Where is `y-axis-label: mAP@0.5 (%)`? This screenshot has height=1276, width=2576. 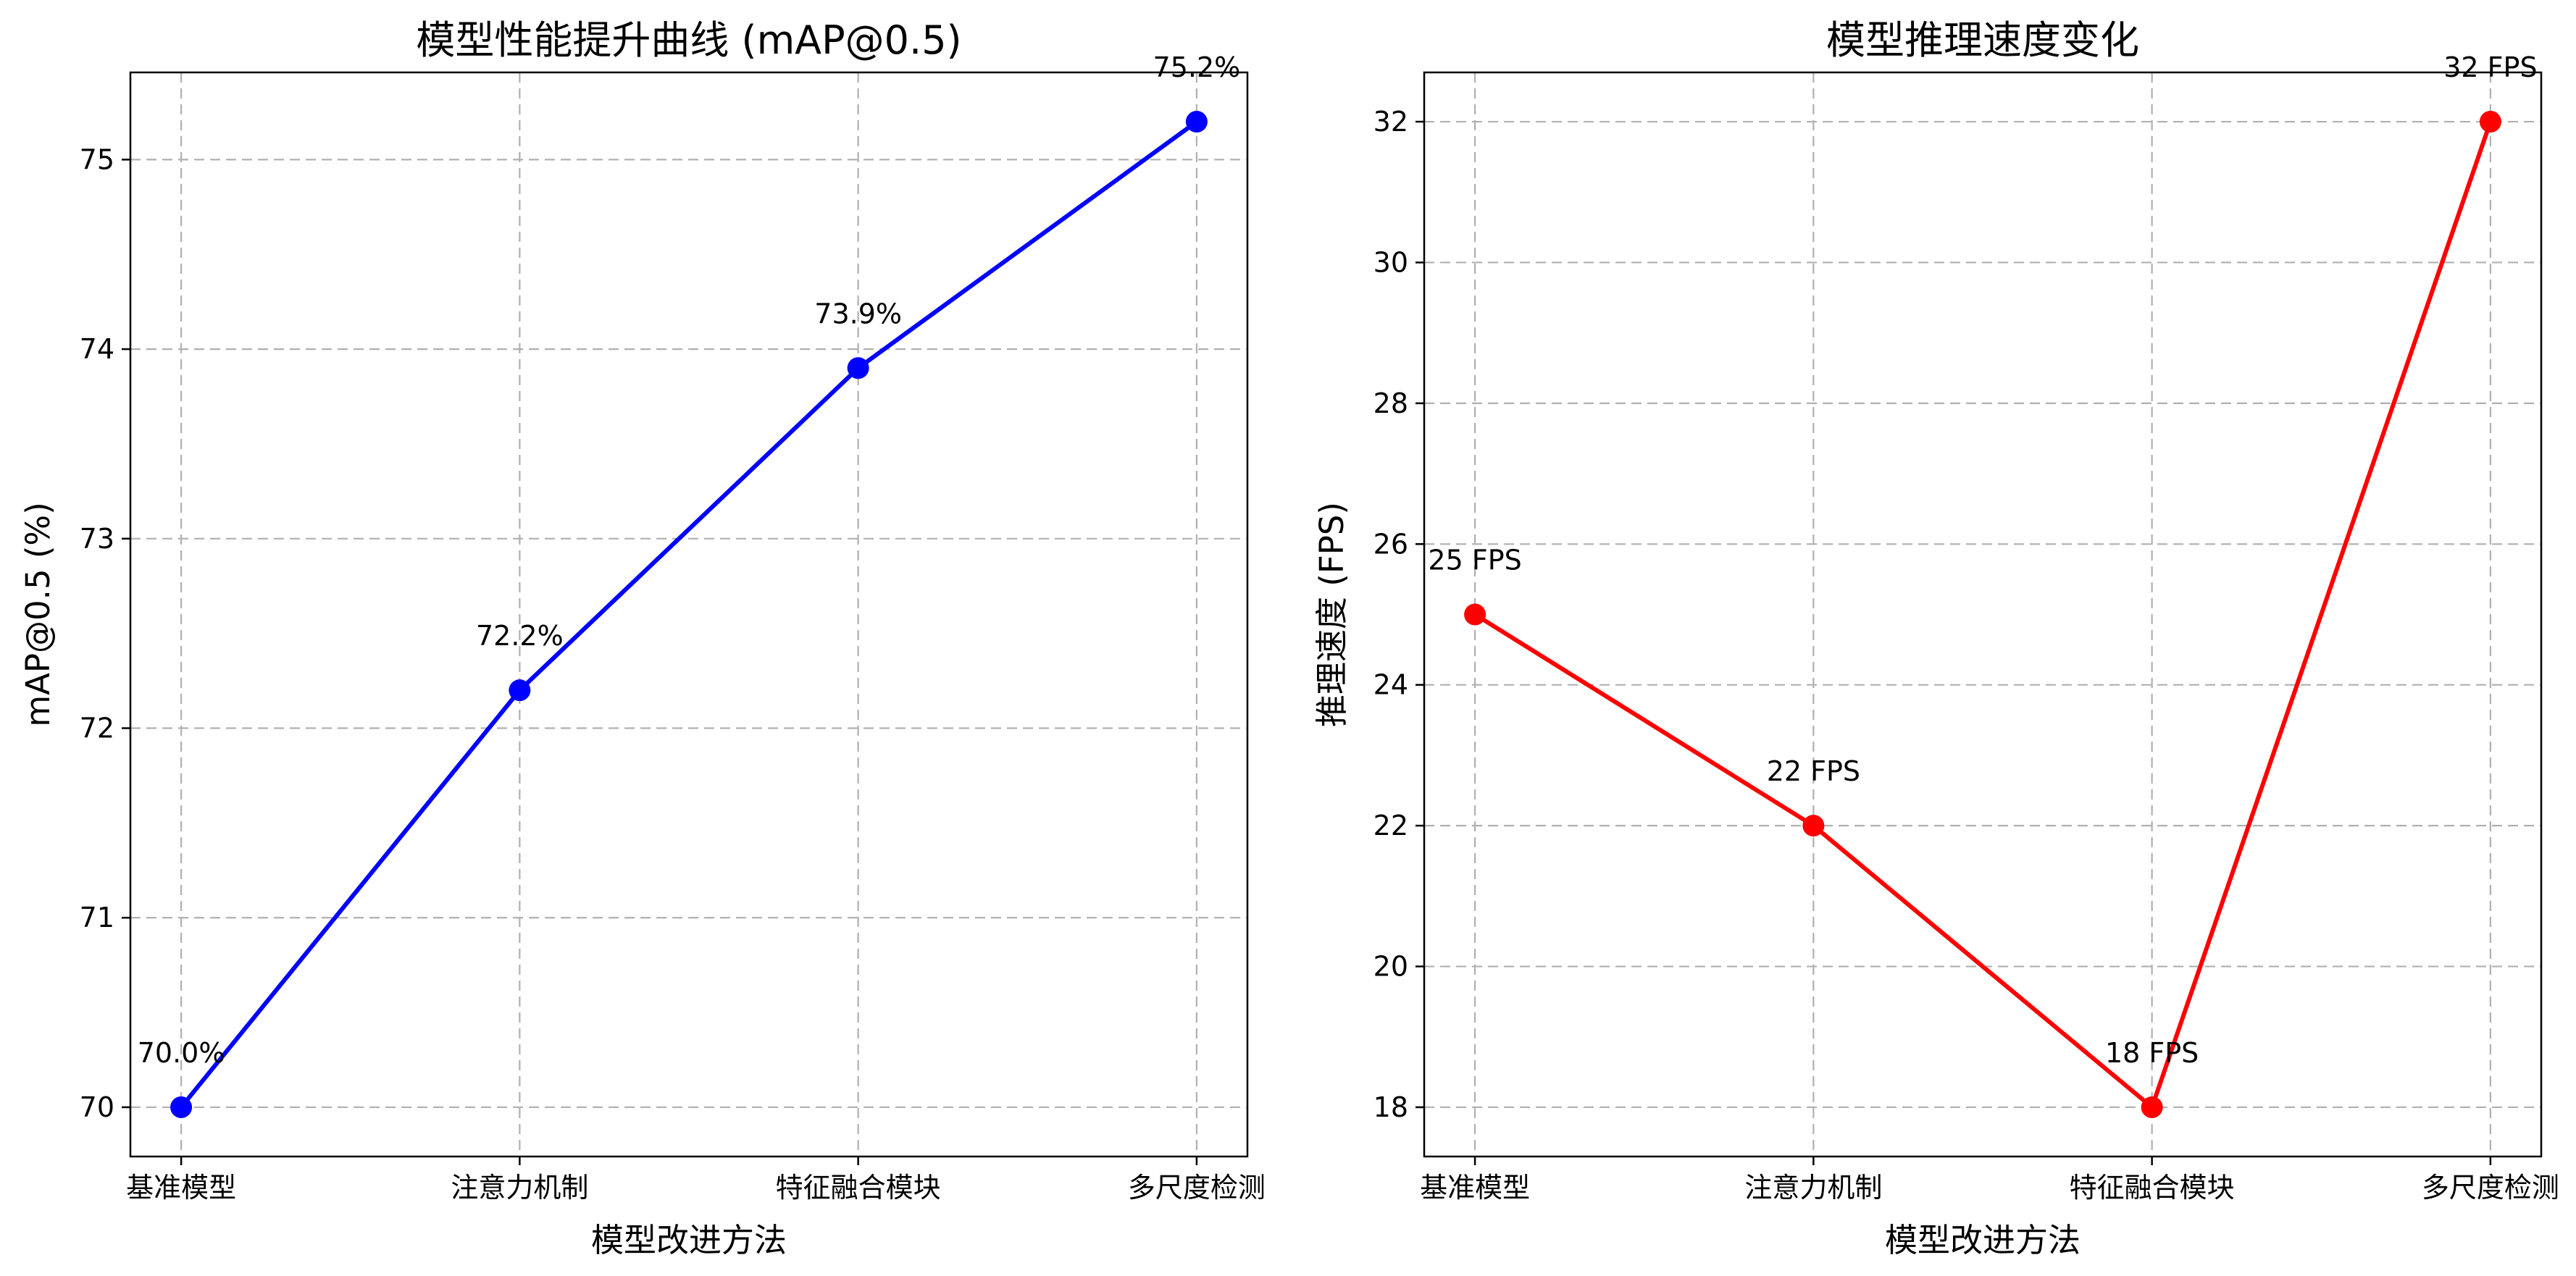
y-axis-label: mAP@0.5 (%) is located at coordinates (38, 614).